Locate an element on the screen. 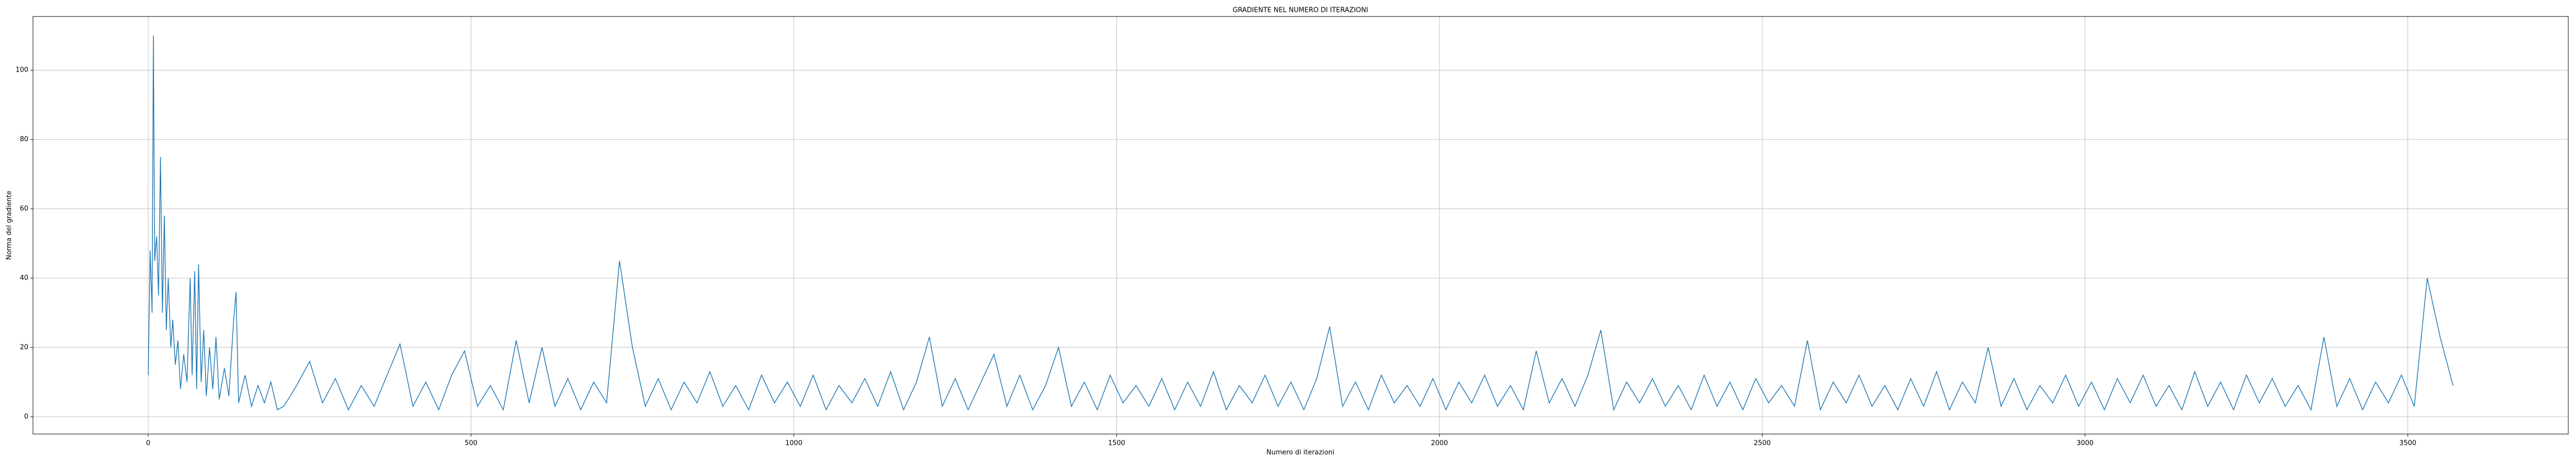 The image size is (2576, 466). y-tick-label: 20 is located at coordinates (24, 347).